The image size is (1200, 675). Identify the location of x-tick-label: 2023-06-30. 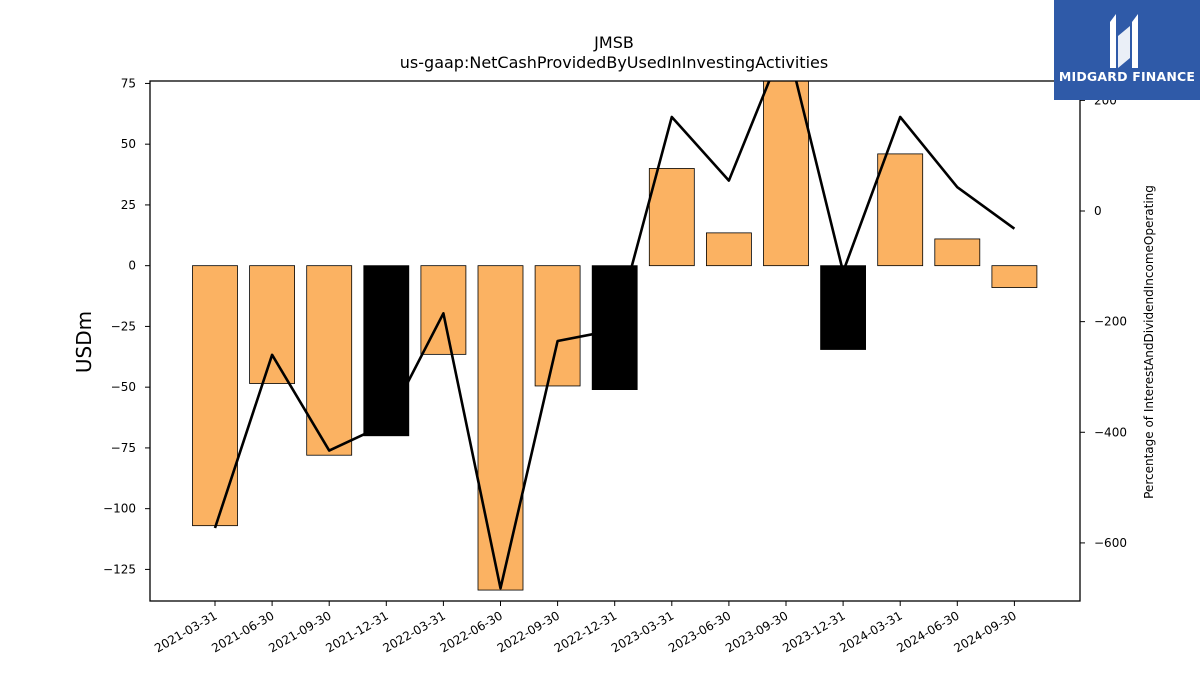
(699, 631).